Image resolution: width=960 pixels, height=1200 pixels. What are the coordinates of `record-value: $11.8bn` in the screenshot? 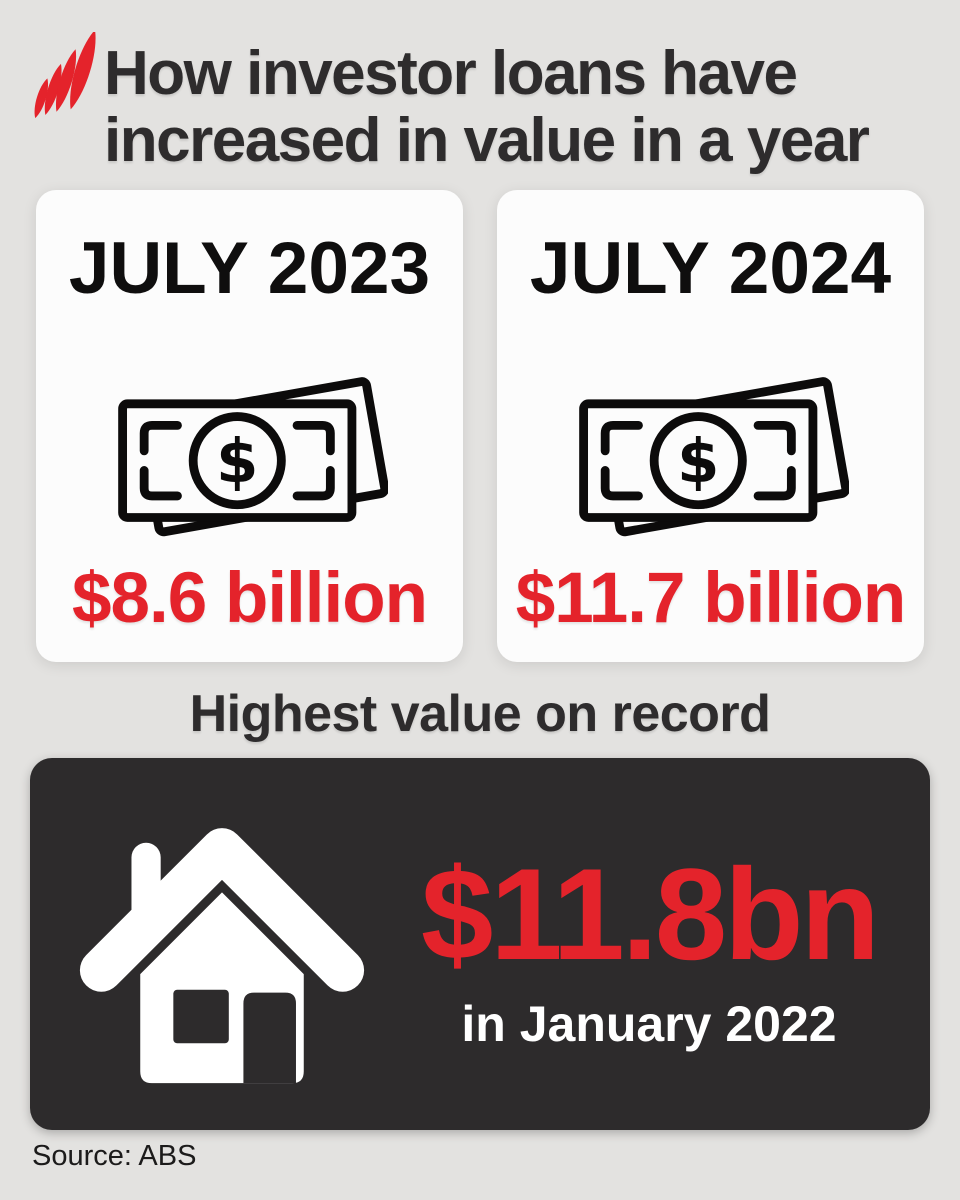 It's located at (650, 914).